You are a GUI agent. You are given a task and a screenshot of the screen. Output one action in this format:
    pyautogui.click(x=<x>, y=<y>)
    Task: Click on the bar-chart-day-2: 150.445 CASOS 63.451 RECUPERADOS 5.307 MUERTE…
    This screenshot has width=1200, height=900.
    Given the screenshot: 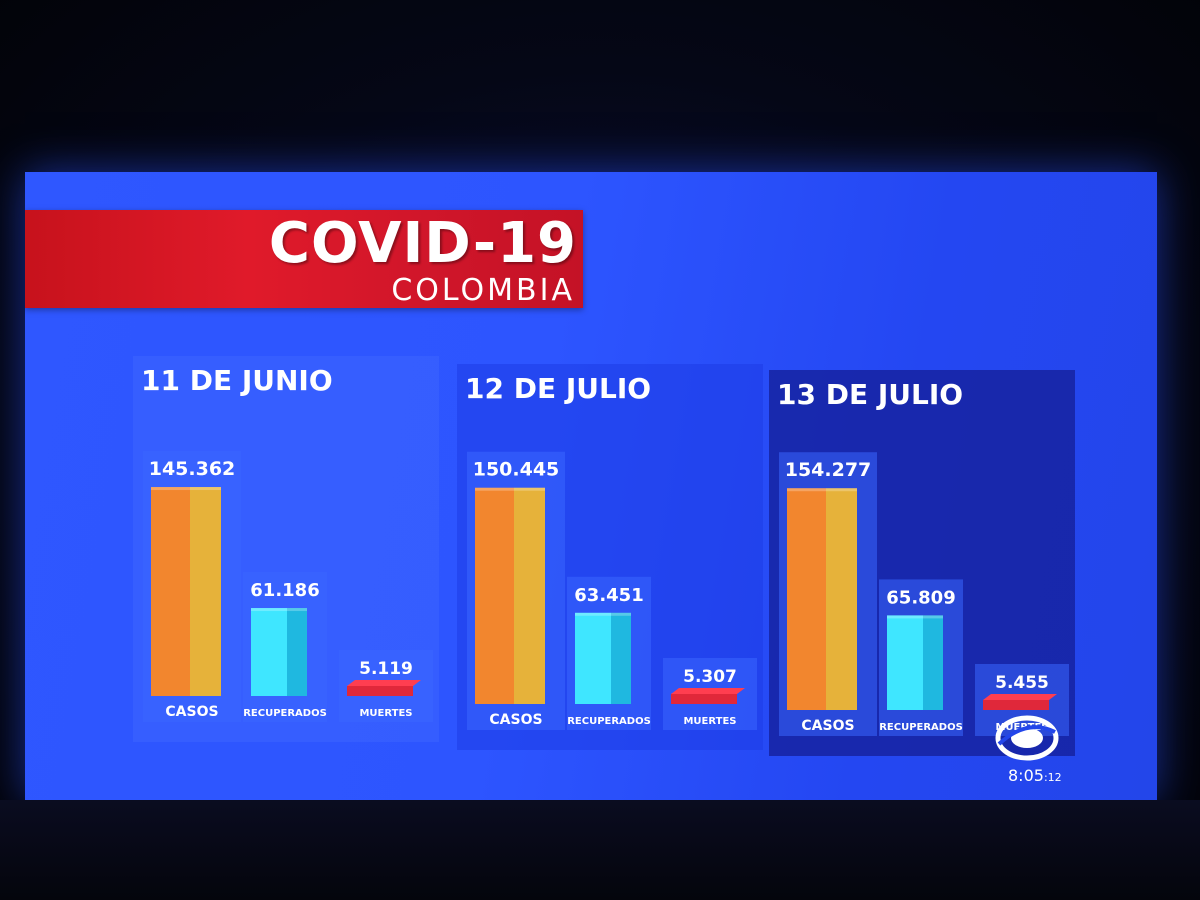 What is the action you would take?
    pyautogui.click(x=612, y=590)
    